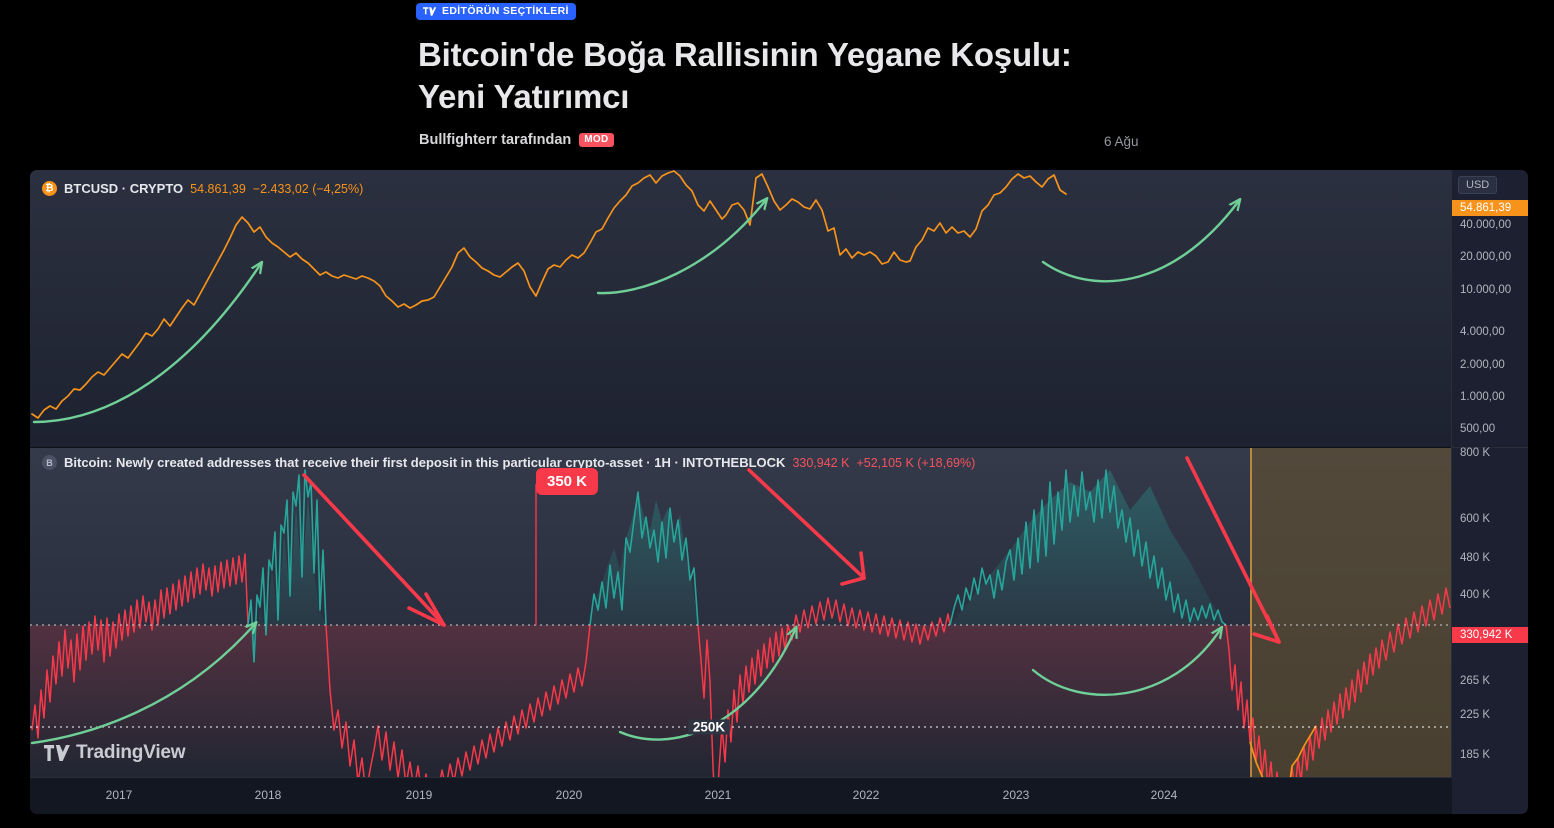 The height and width of the screenshot is (828, 1554). I want to click on indicator-area-teal, so click(737, 566).